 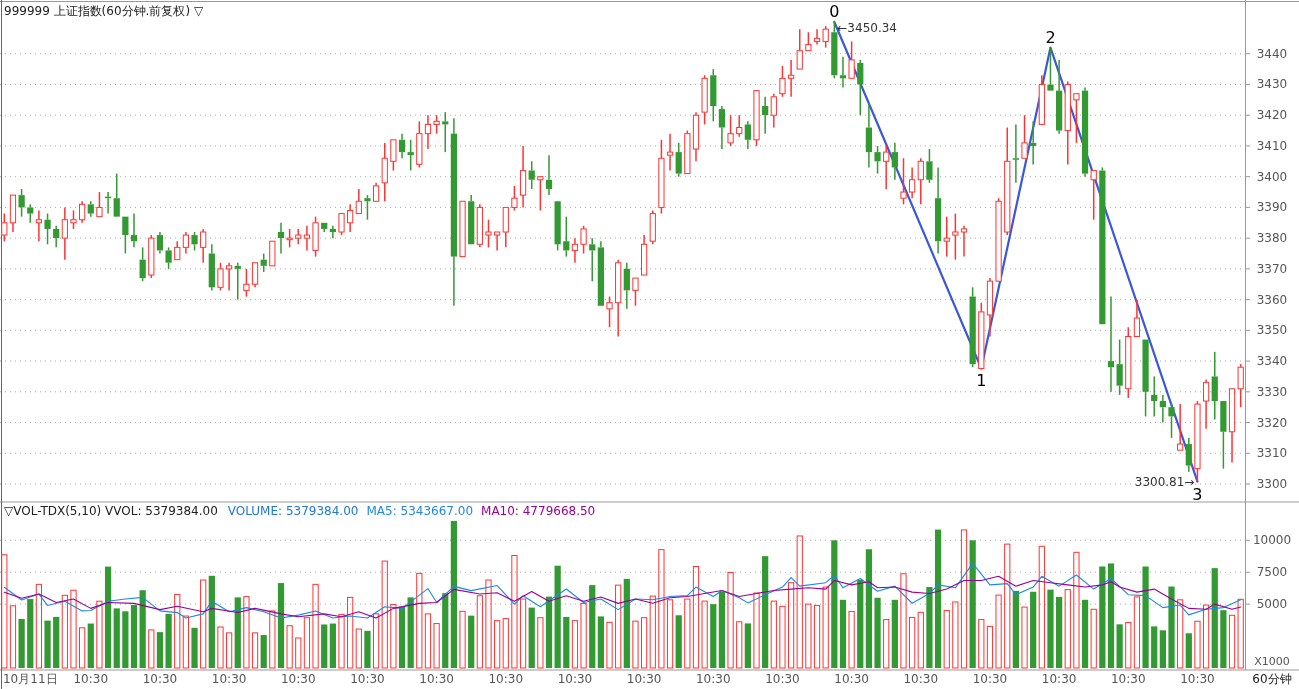 I want to click on annotation: ←3450.34, so click(x=867, y=27).